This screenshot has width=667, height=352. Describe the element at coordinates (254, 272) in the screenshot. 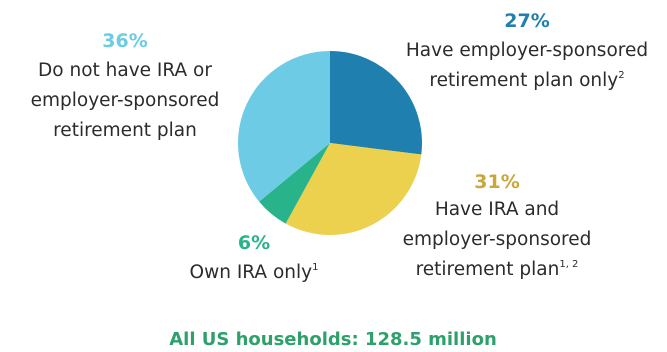

I see `slice-label-ira-only-line-1: Own IRA only1` at that location.